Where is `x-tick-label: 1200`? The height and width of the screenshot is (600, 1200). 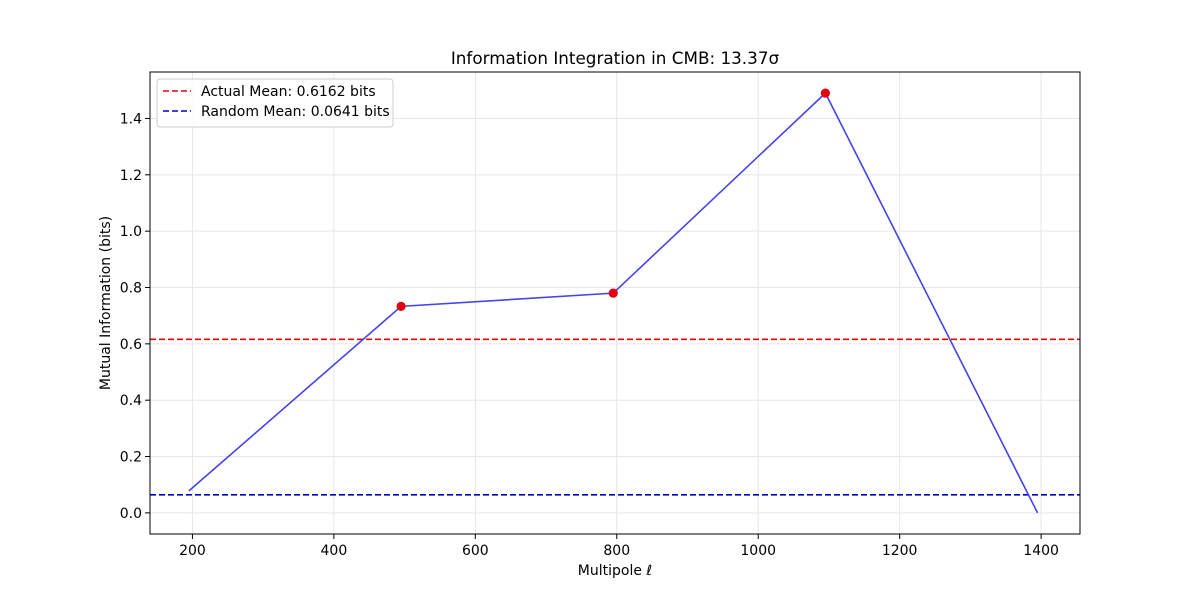
x-tick-label: 1200 is located at coordinates (900, 551).